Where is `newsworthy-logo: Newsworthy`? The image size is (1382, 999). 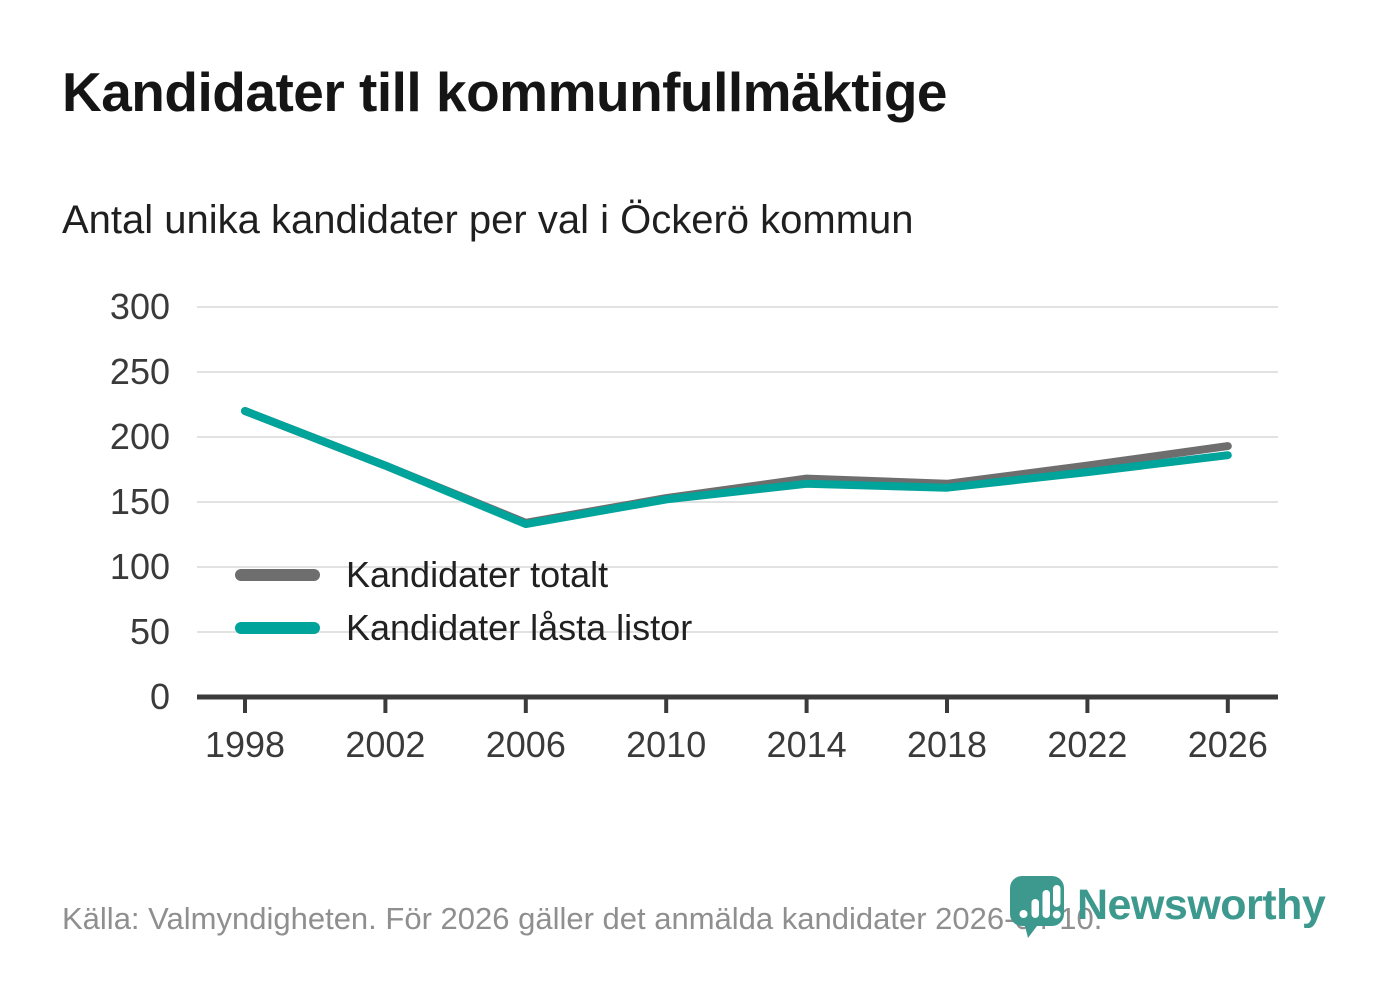 newsworthy-logo: Newsworthy is located at coordinates (1168, 907).